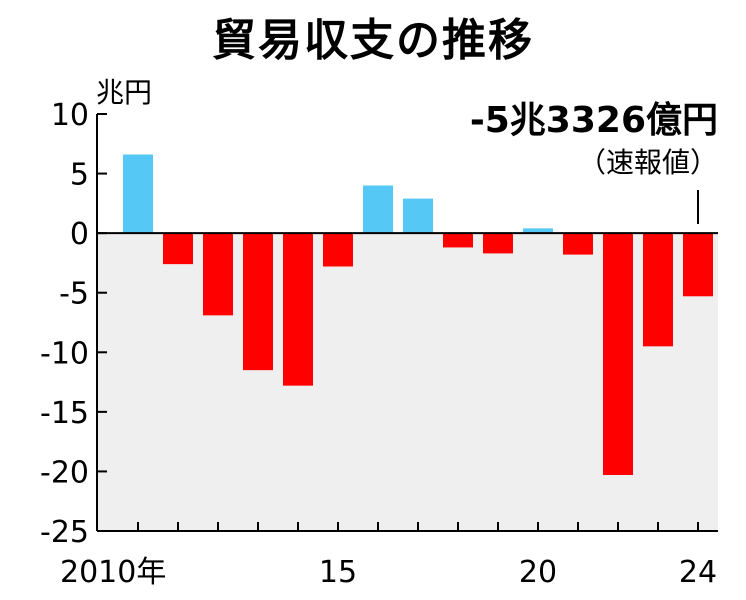 The width and height of the screenshot is (746, 600). I want to click on annotation-note: （速報値）, so click(648, 162).